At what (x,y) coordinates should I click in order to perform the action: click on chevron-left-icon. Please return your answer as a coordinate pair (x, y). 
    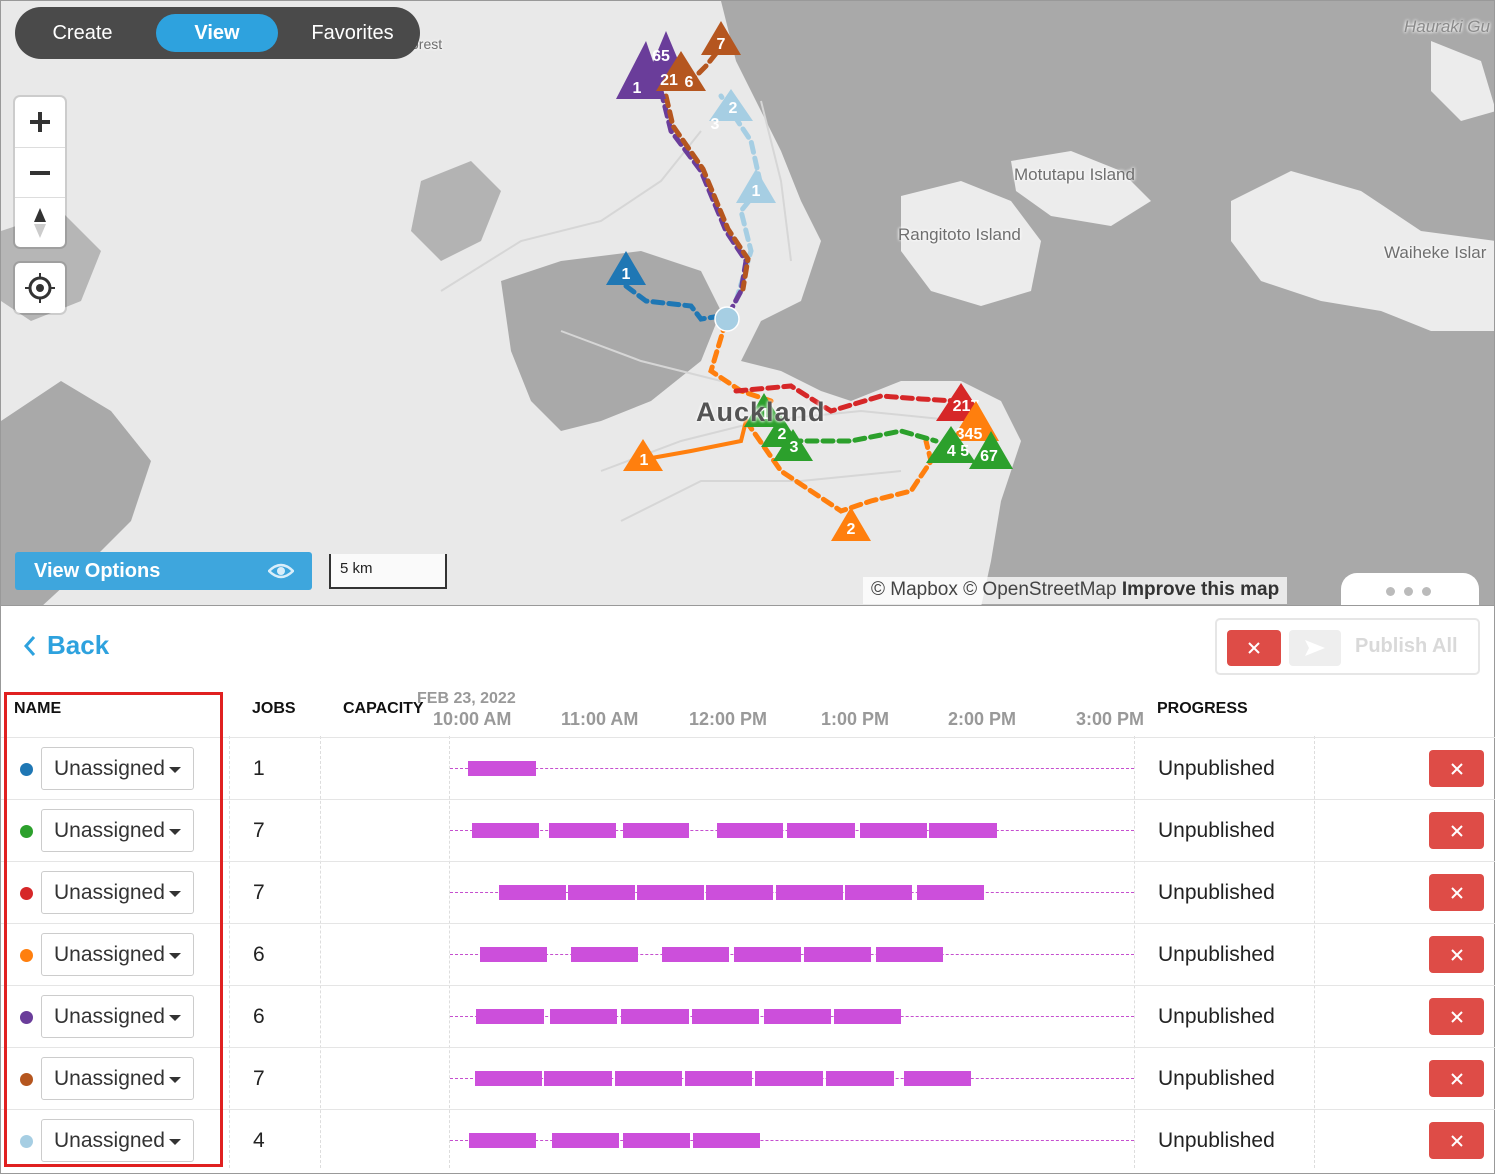
    Looking at the image, I should click on (29, 645).